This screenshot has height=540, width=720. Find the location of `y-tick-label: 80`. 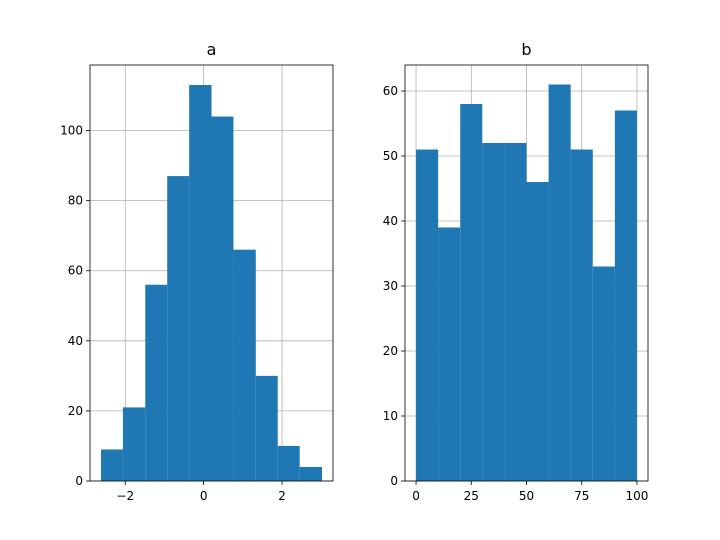

y-tick-label: 80 is located at coordinates (75, 201).